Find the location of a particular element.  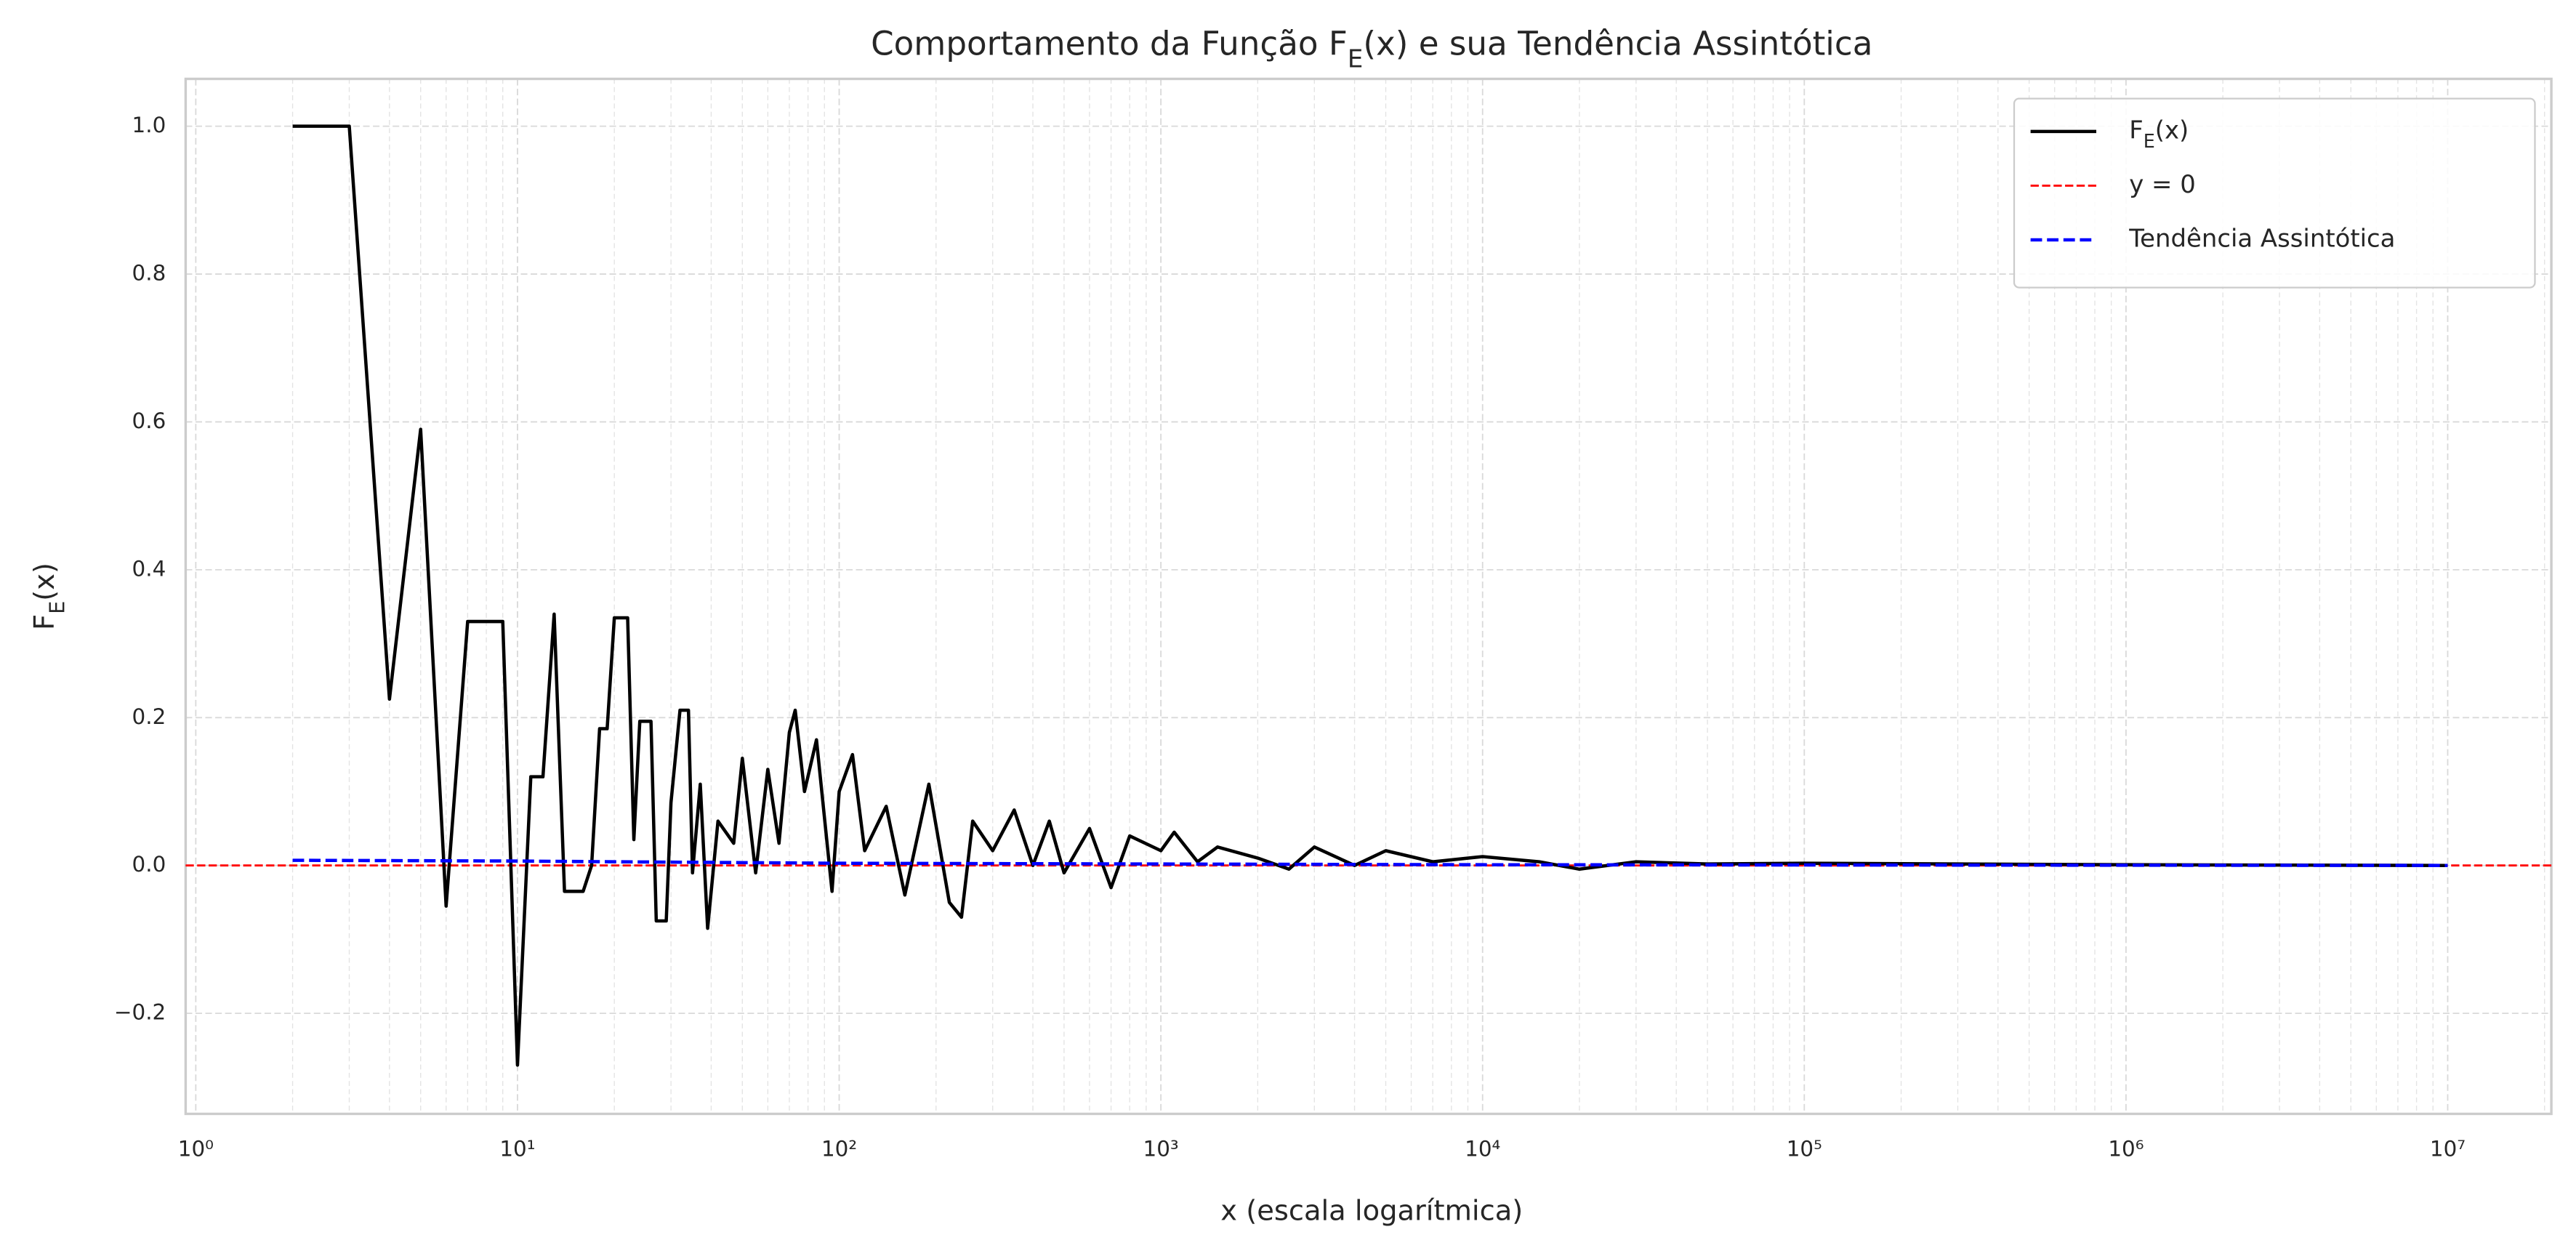

x-tick-label: 10² is located at coordinates (839, 1149).